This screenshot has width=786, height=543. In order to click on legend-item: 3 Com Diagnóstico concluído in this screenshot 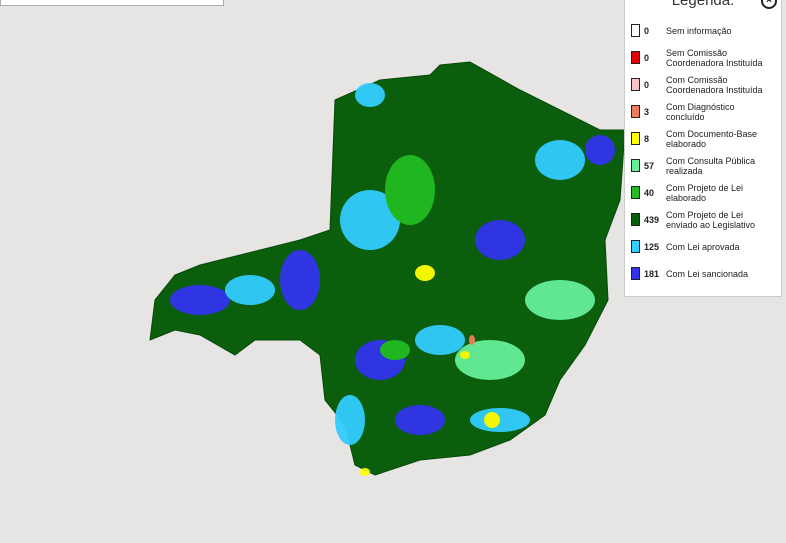, I will do `click(703, 111)`.